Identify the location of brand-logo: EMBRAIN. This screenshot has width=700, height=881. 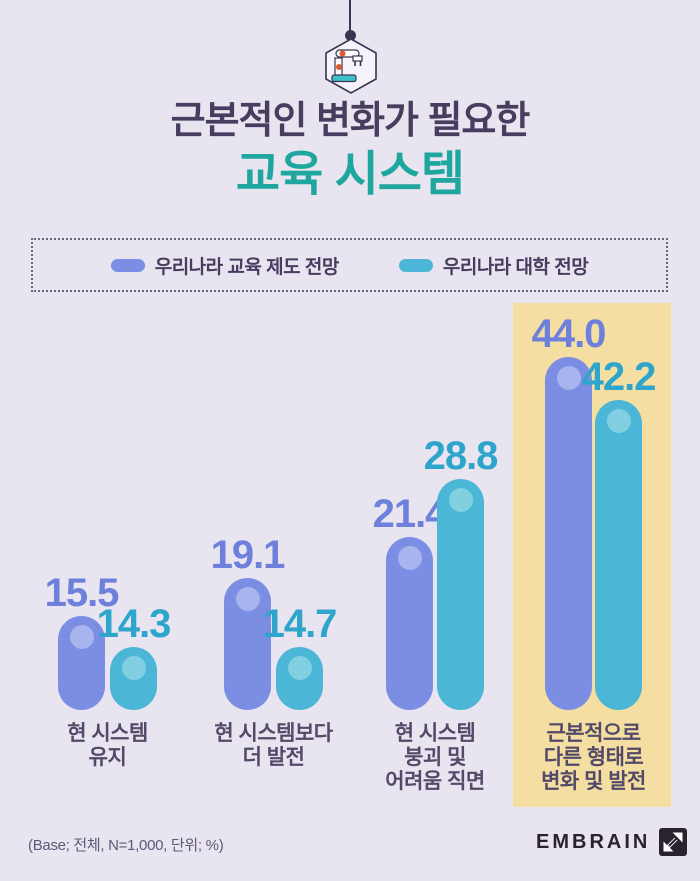
(612, 842).